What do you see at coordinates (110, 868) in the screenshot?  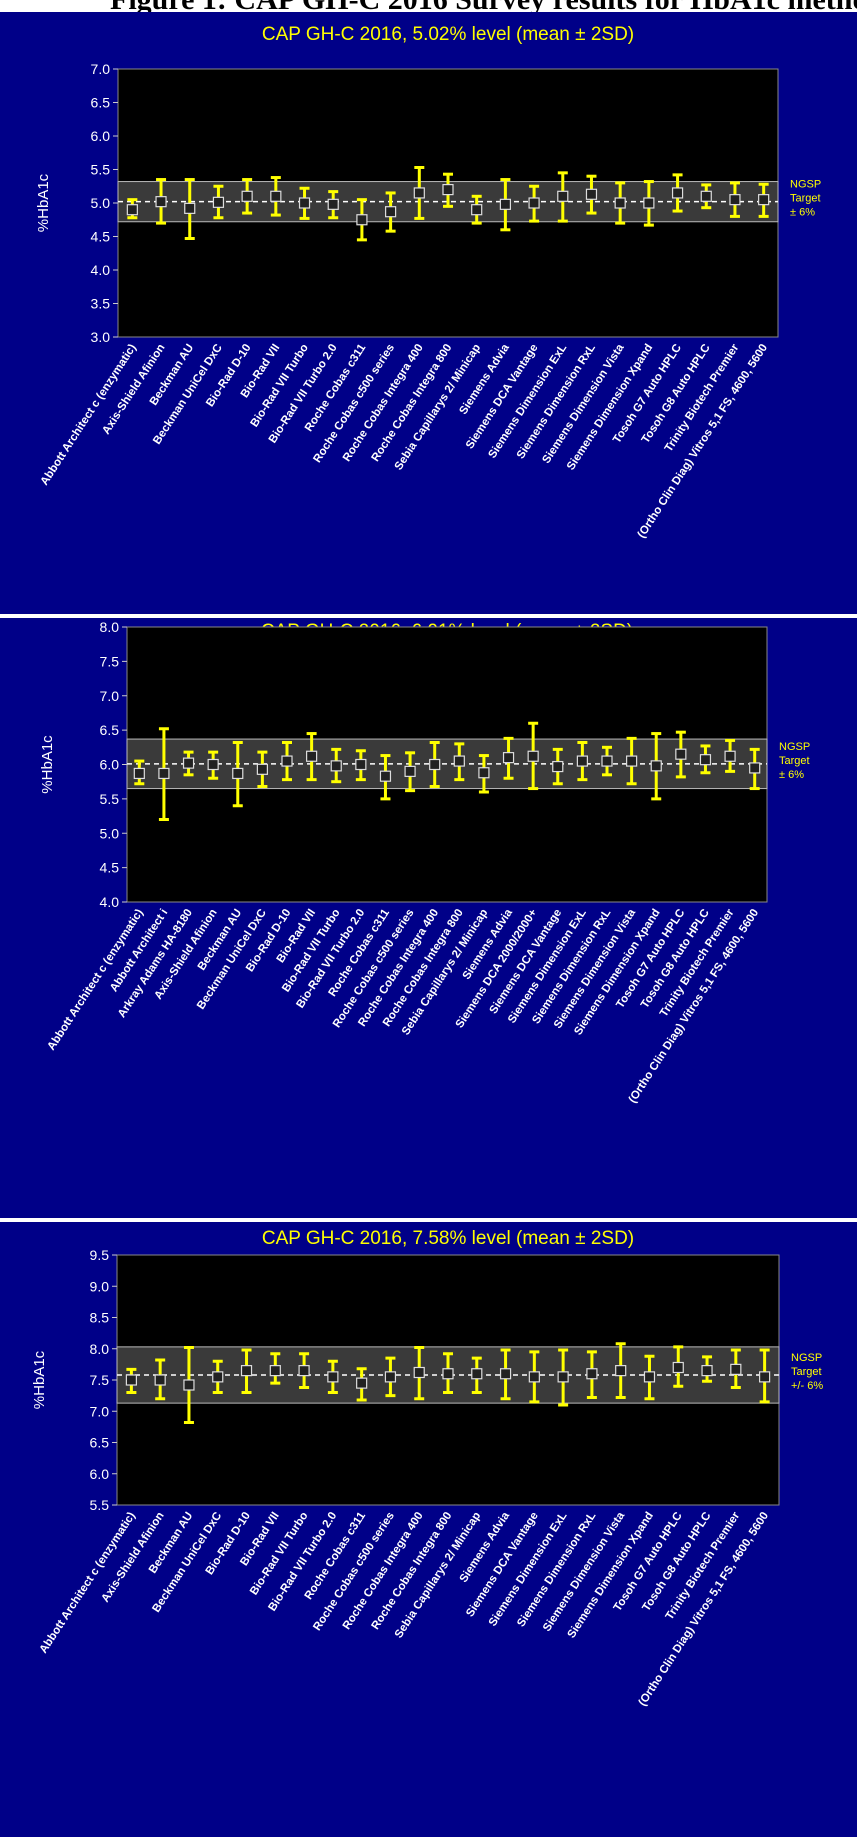 I see `chart2-y-tick-label: 4.5` at bounding box center [110, 868].